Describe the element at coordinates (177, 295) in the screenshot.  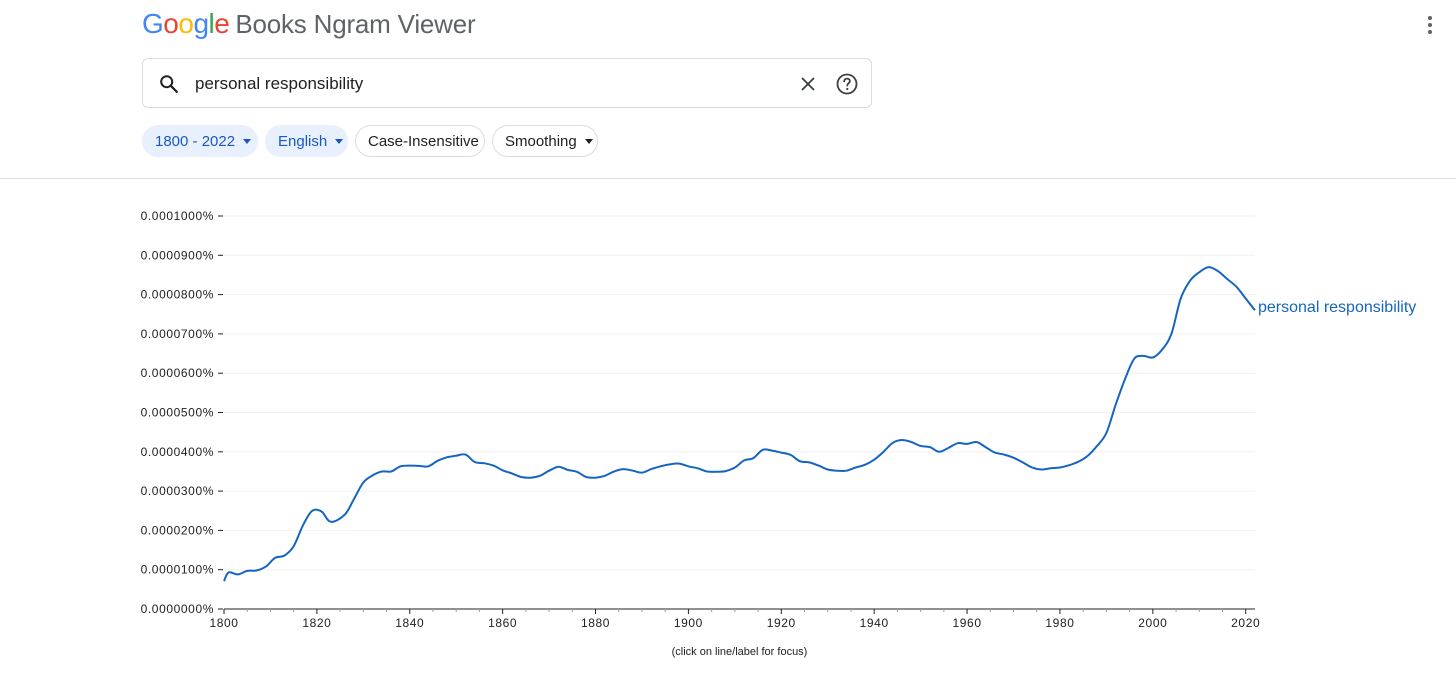
I see `y-tick-label: 0.0000800%` at that location.